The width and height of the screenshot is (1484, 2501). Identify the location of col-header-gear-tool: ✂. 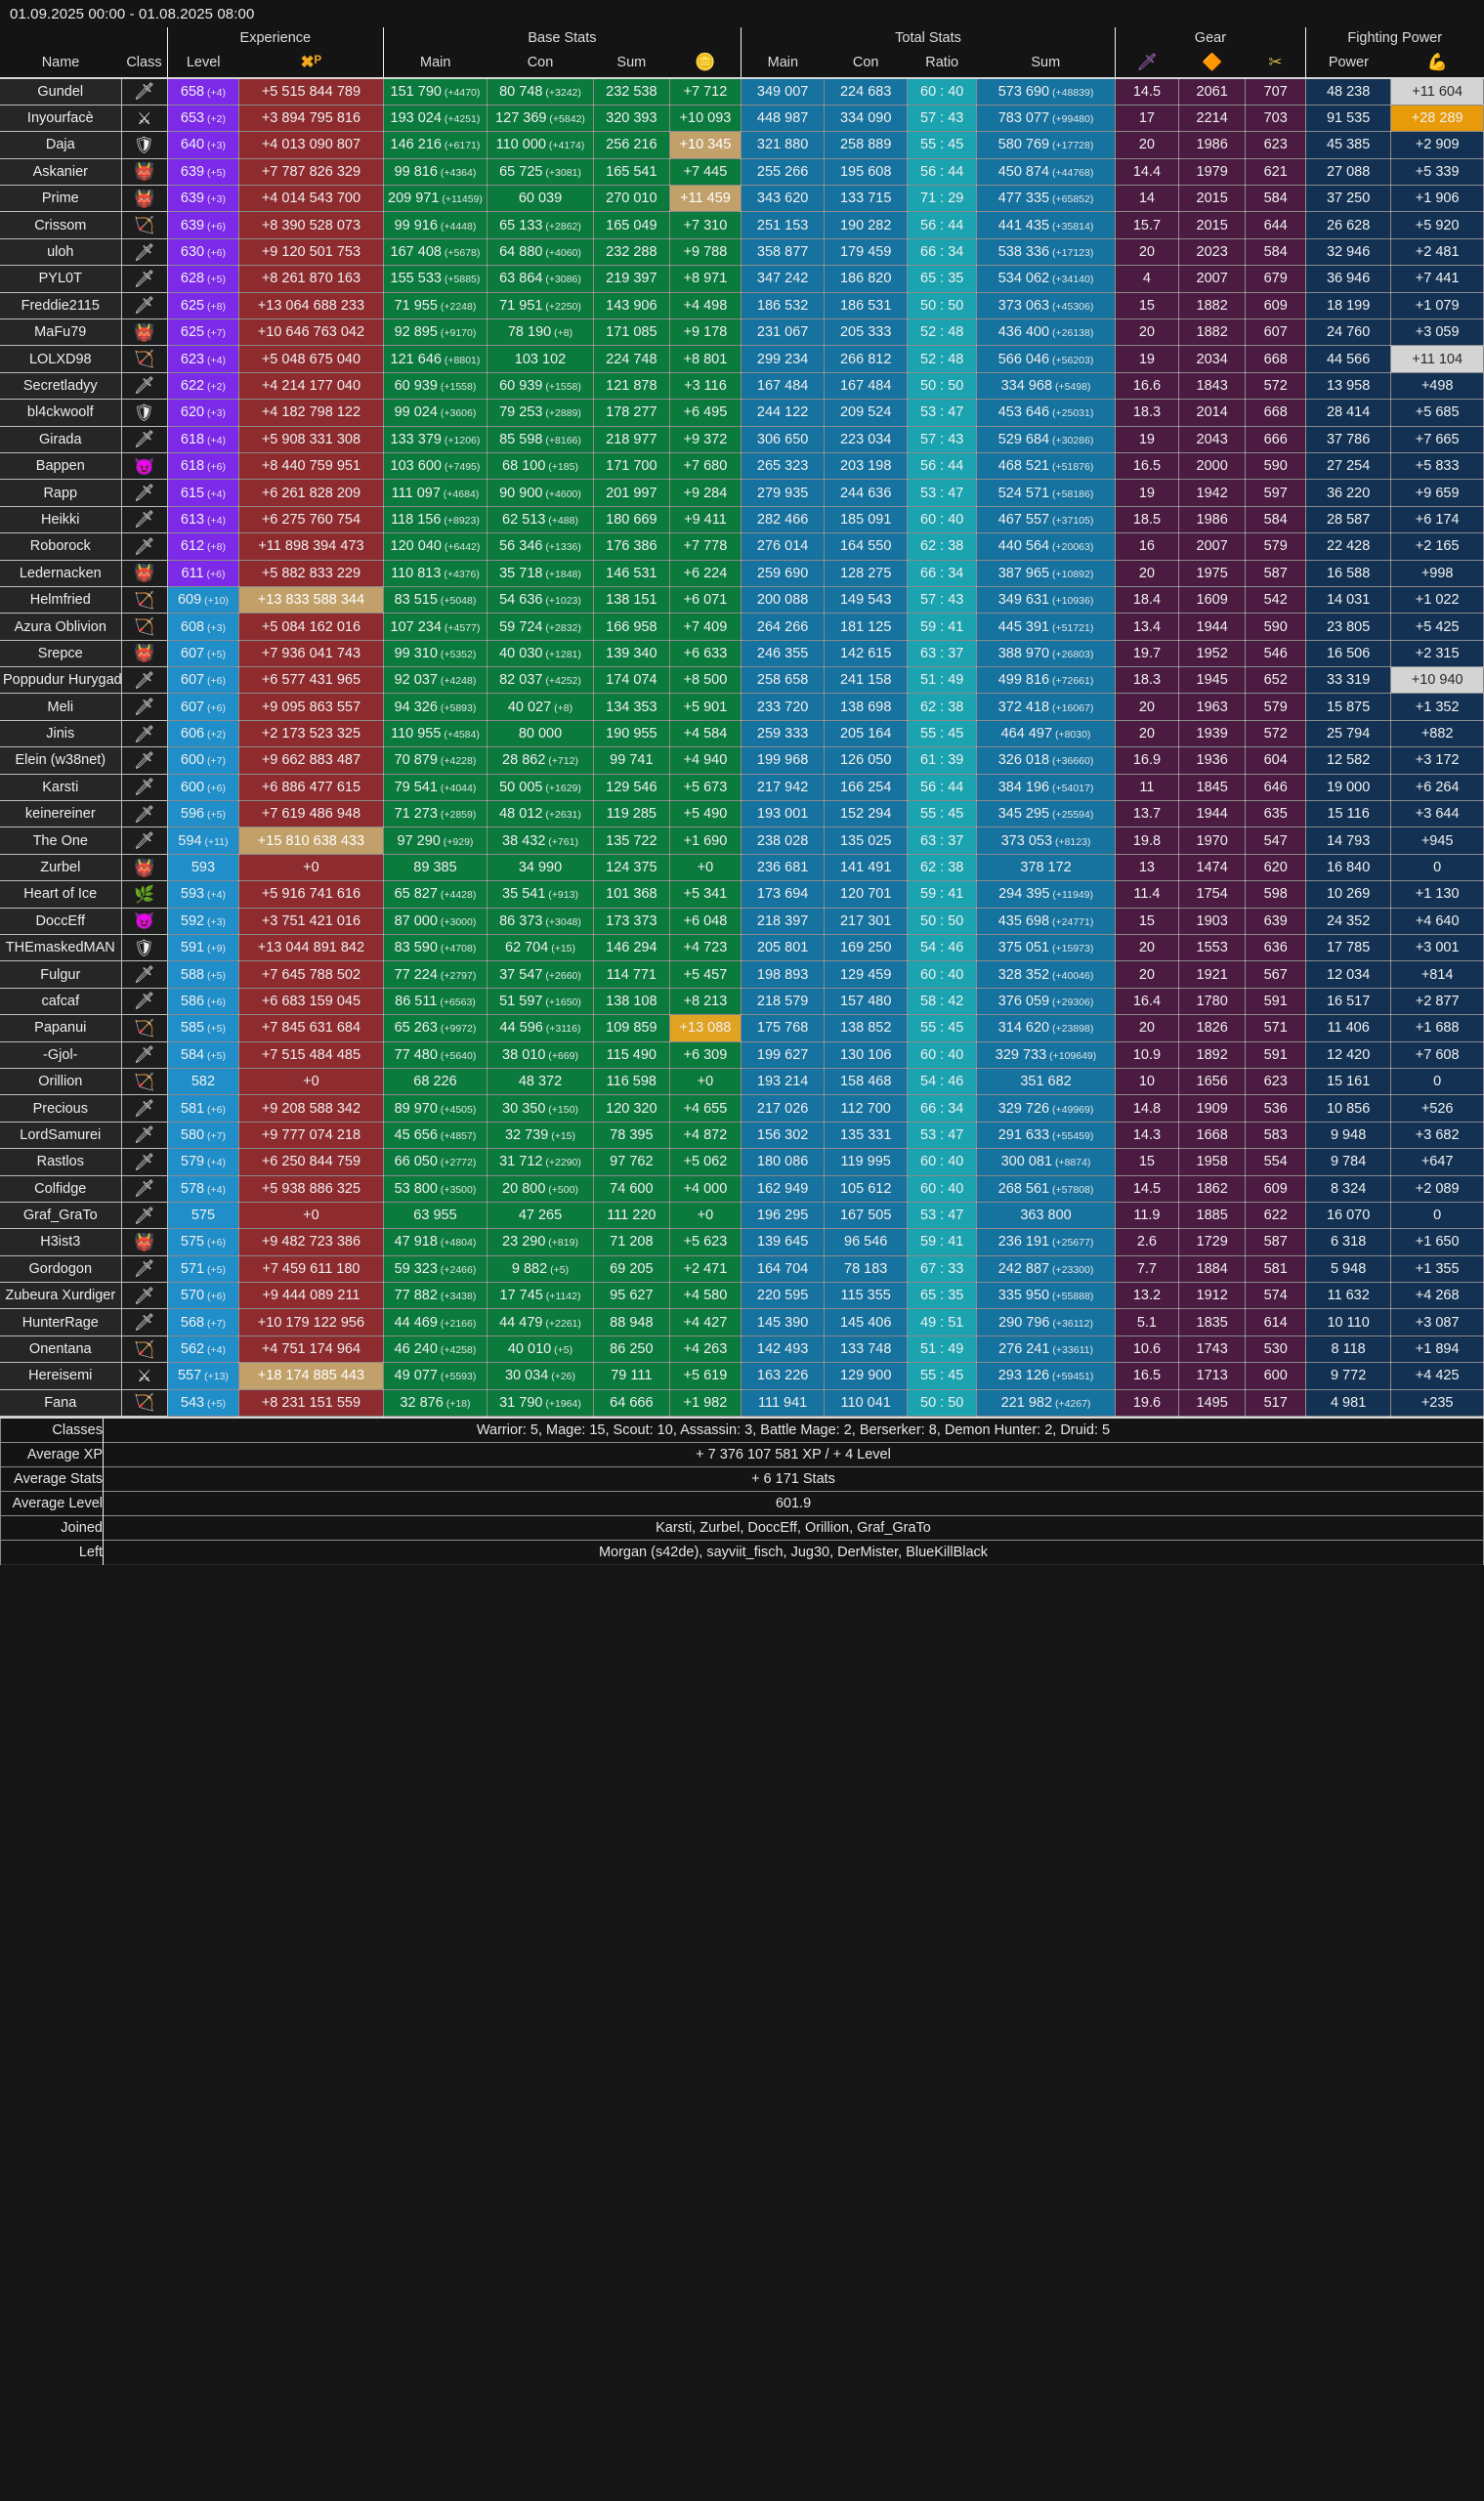
(1275, 63).